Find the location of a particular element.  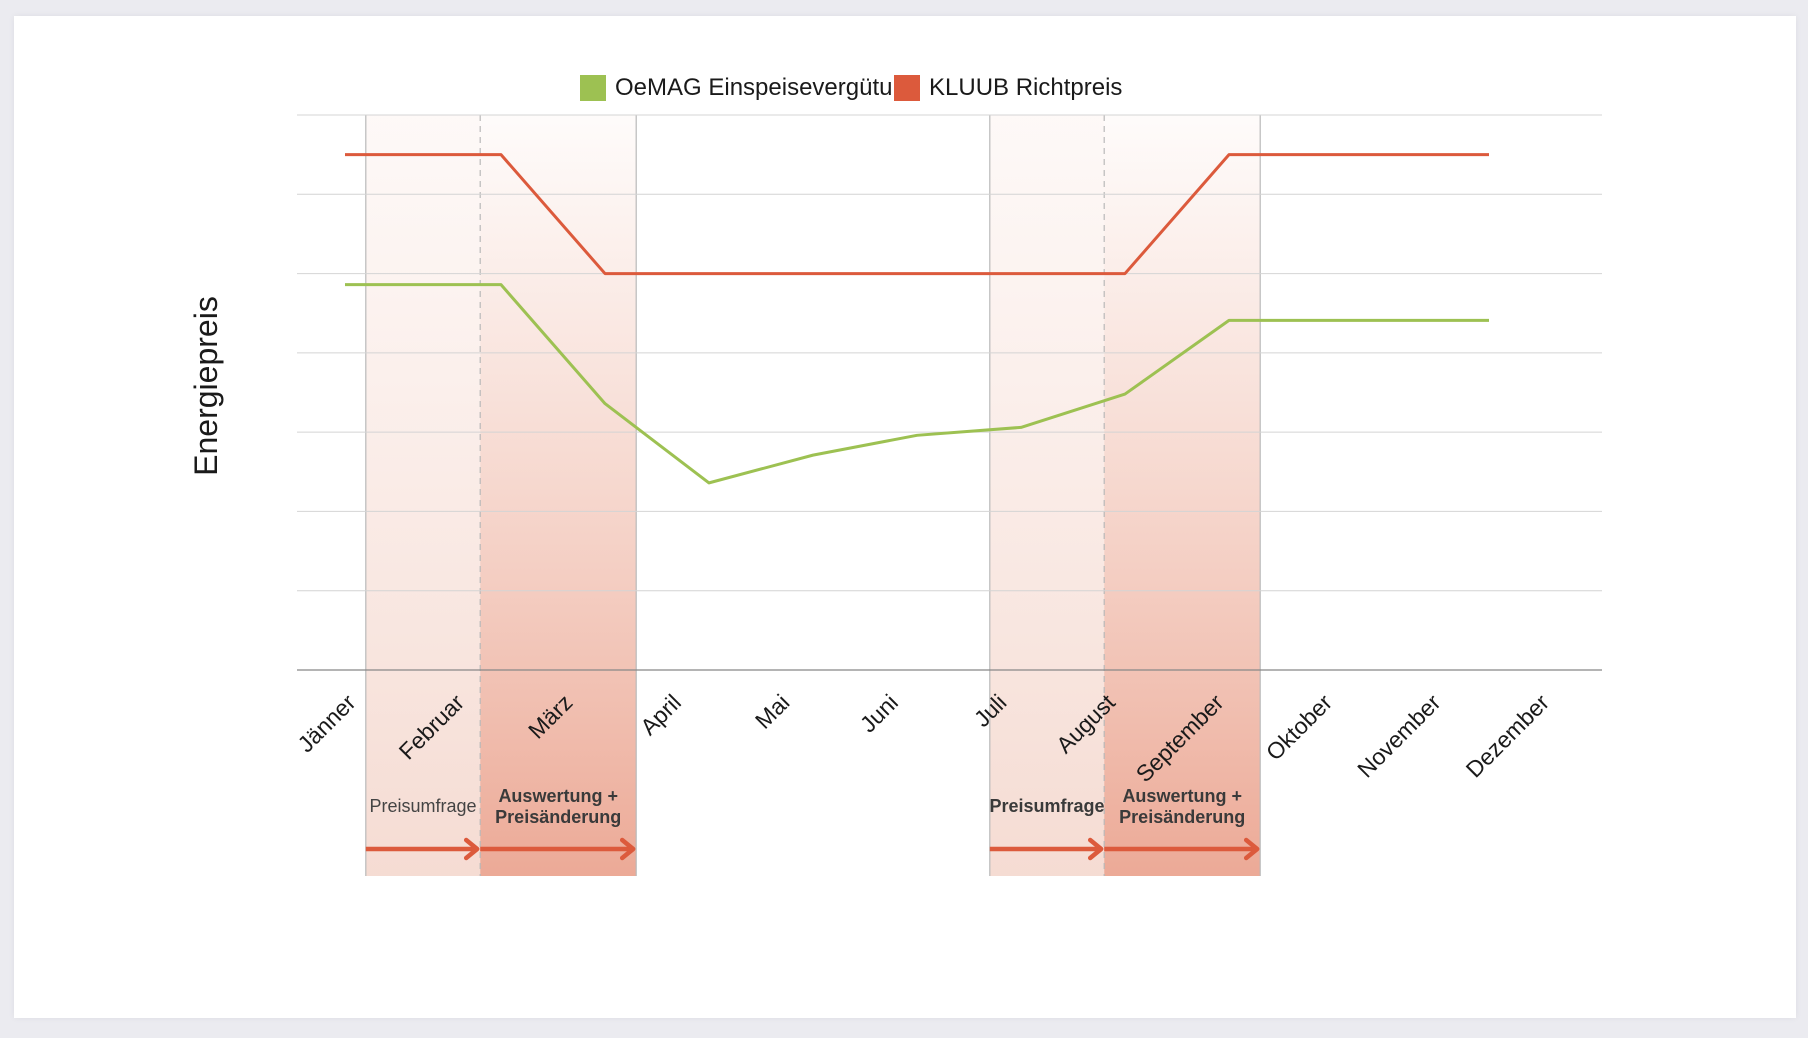

x-tick-label: Oktober is located at coordinates (1299, 727).